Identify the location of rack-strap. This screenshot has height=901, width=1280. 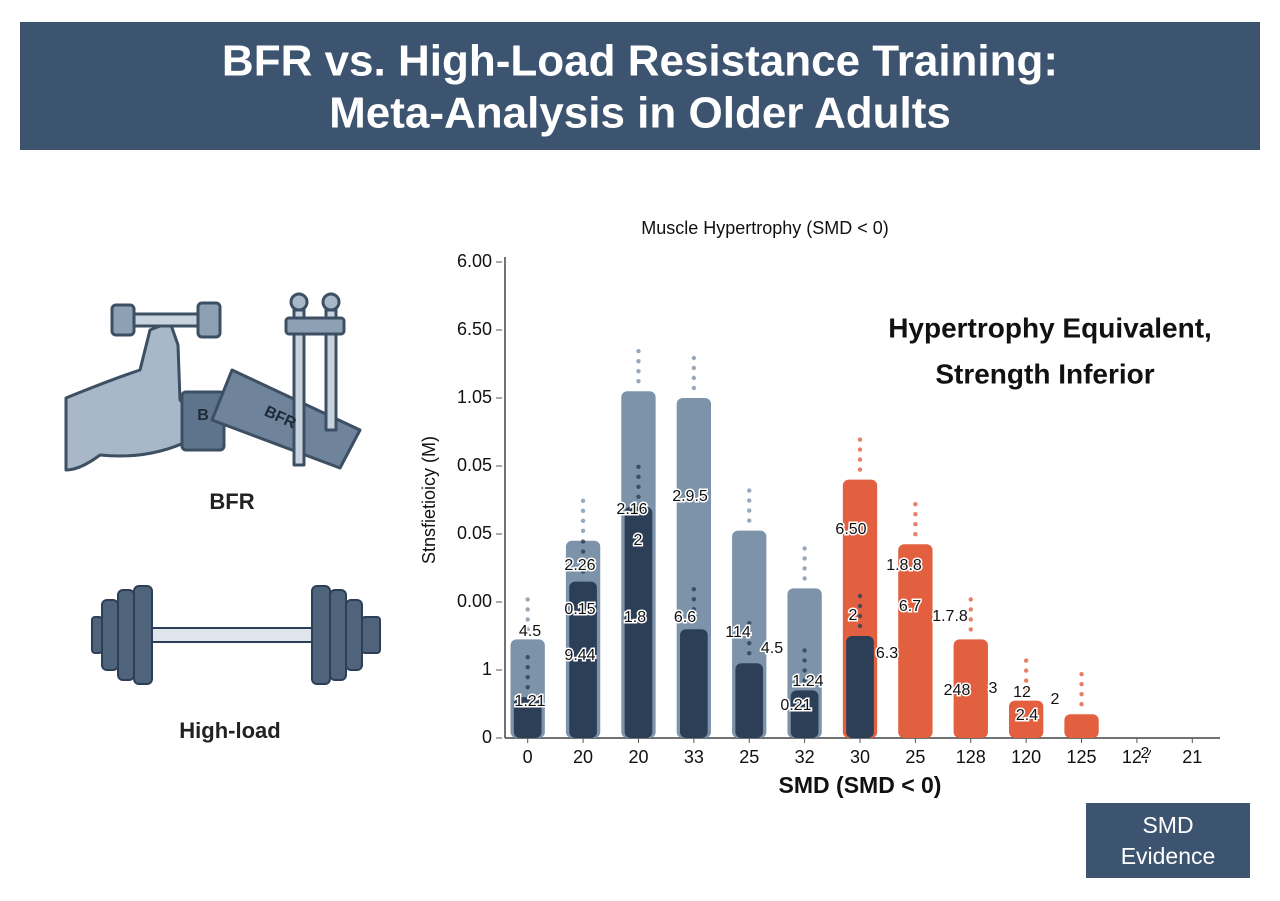
(315, 326).